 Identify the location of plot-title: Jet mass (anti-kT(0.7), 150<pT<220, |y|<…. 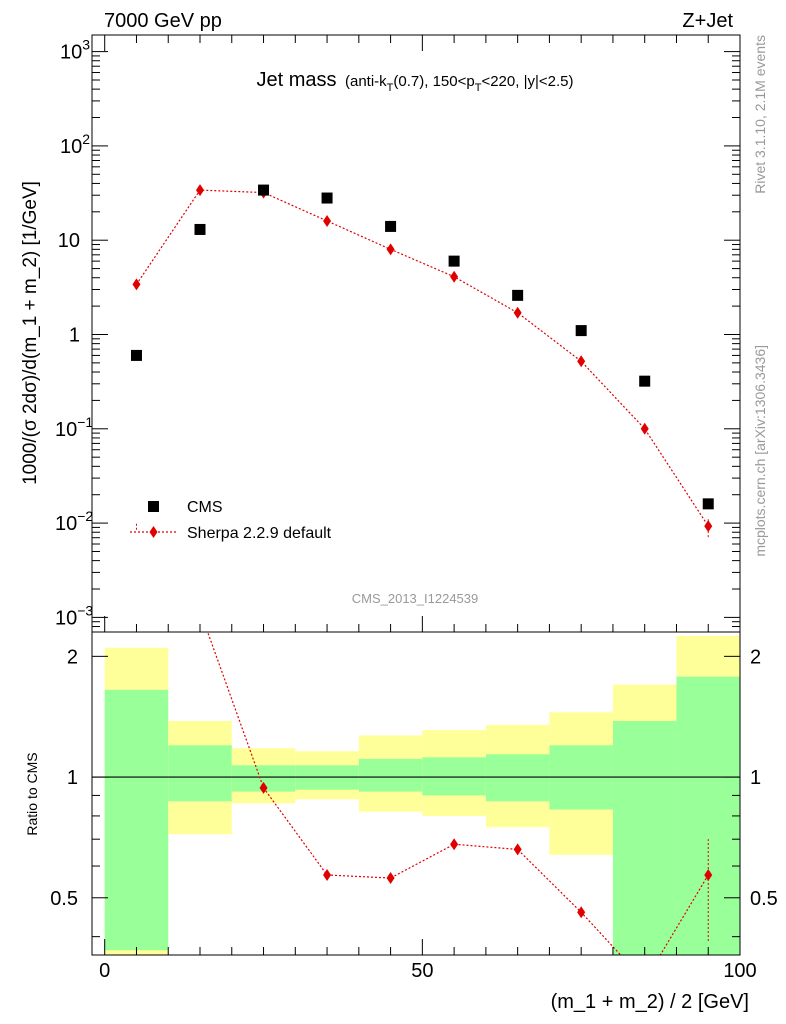
(415, 81).